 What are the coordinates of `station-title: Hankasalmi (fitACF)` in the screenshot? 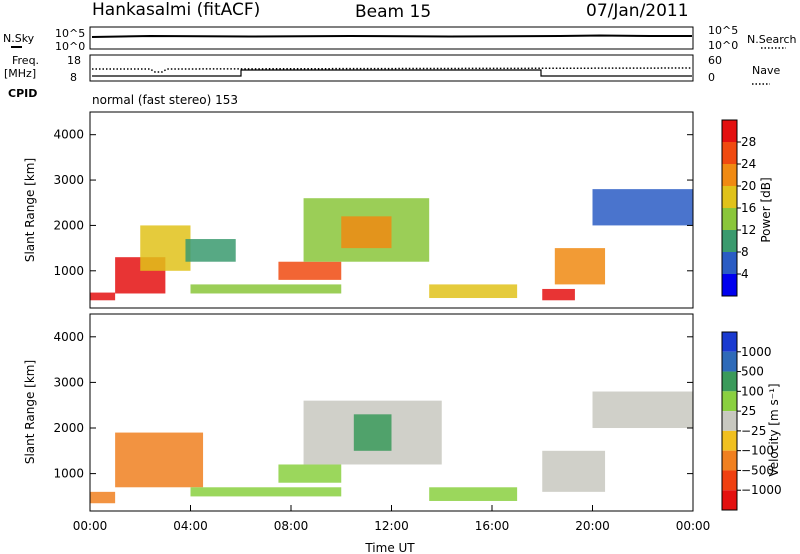 It's located at (176, 10).